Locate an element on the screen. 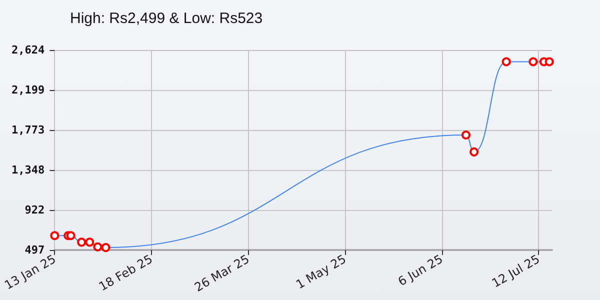 The width and height of the screenshot is (600, 300). y-tick-label: 2,199 is located at coordinates (28, 89).